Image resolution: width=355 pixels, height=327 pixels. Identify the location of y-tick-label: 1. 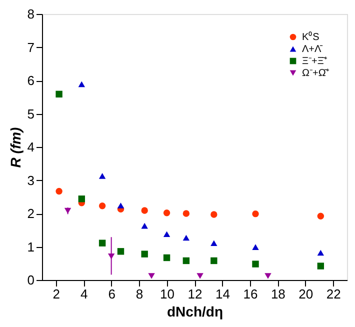
(30, 246).